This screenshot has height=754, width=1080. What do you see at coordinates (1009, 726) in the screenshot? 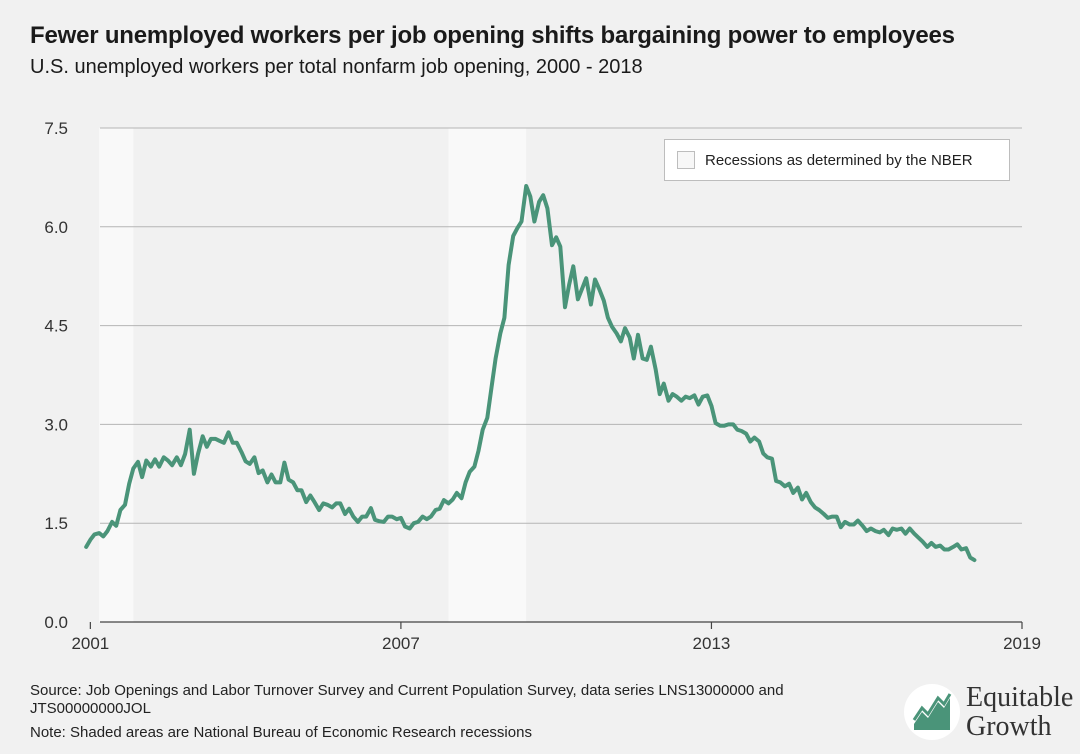
I see `logo-line-2: Growth` at bounding box center [1009, 726].